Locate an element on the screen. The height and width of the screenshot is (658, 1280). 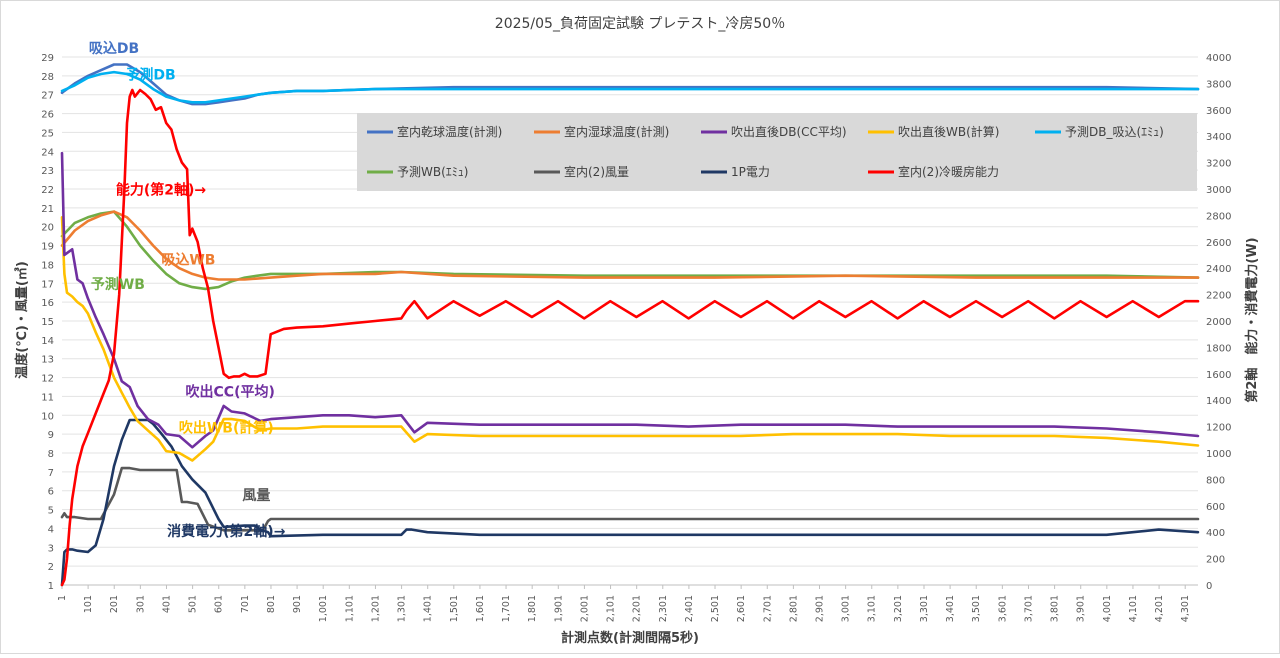
annotation-label: 予測DB is located at coordinates (150, 75).